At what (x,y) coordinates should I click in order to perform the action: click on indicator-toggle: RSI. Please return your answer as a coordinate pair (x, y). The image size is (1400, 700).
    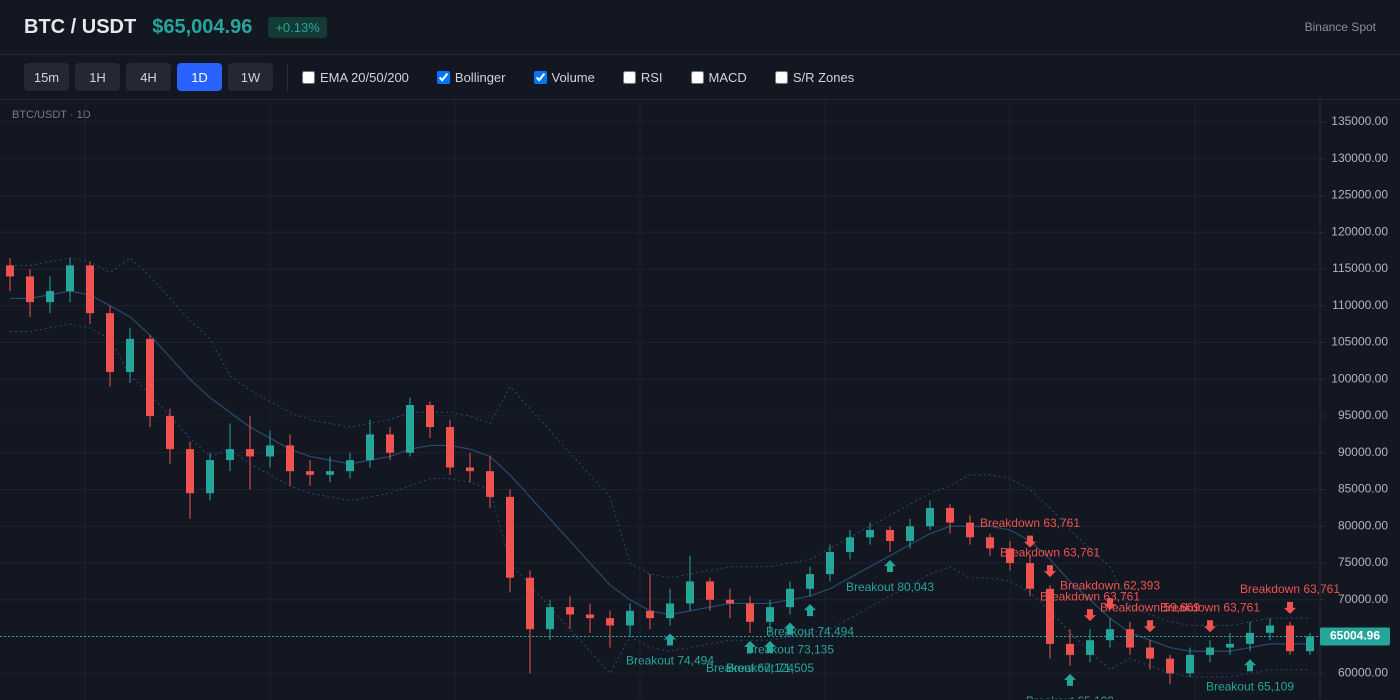
    Looking at the image, I should click on (642, 77).